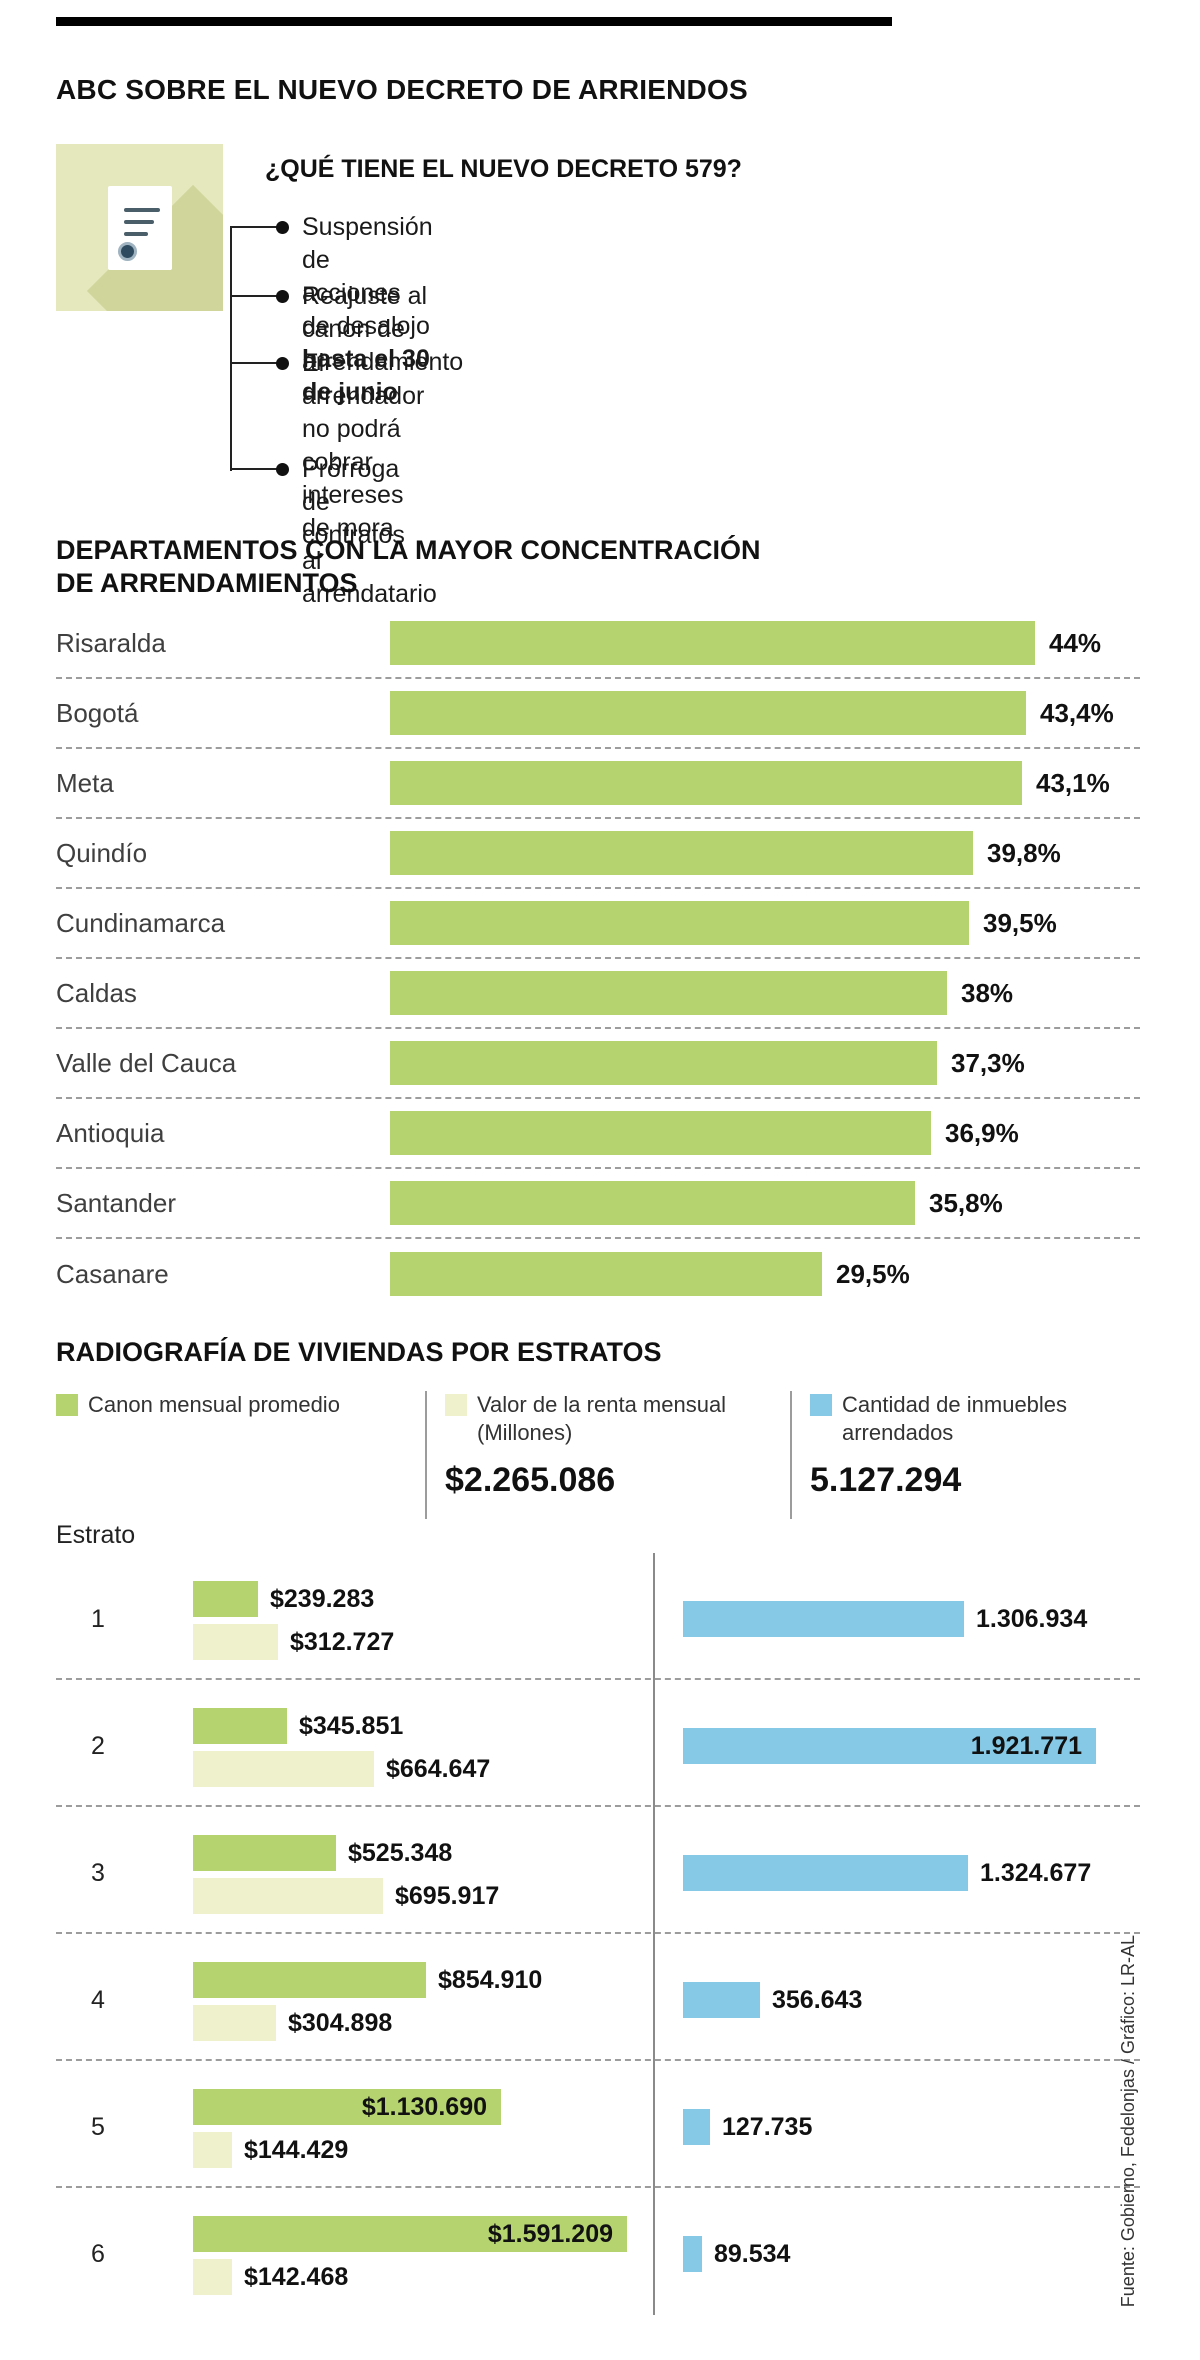  I want to click on estrato-number: 5, so click(98, 2127).